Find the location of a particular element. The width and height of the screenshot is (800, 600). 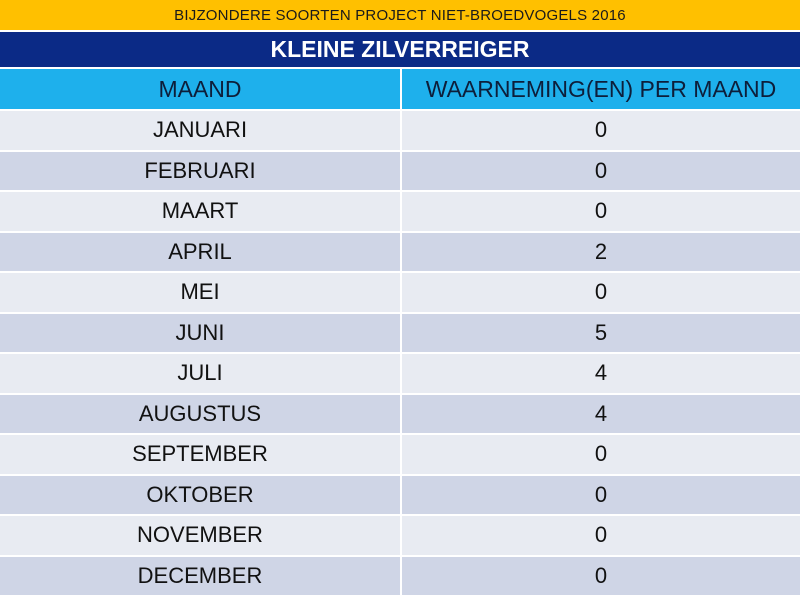

table-row: JUNI 5 is located at coordinates (400, 332).